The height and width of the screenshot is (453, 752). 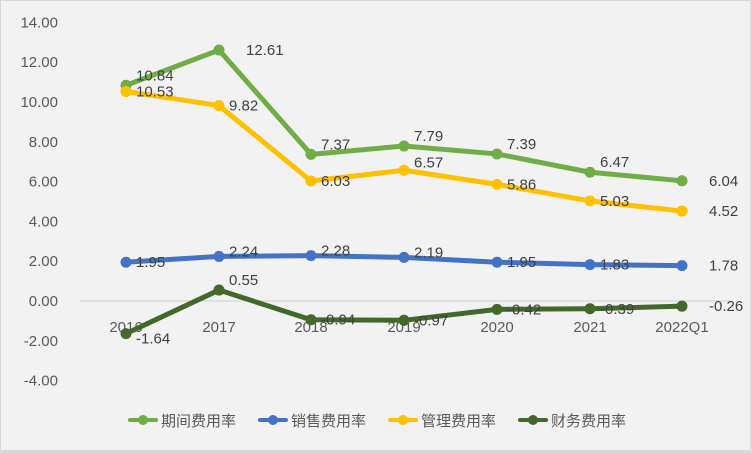 What do you see at coordinates (310, 327) in the screenshot?
I see `x-tick-label: 2018` at bounding box center [310, 327].